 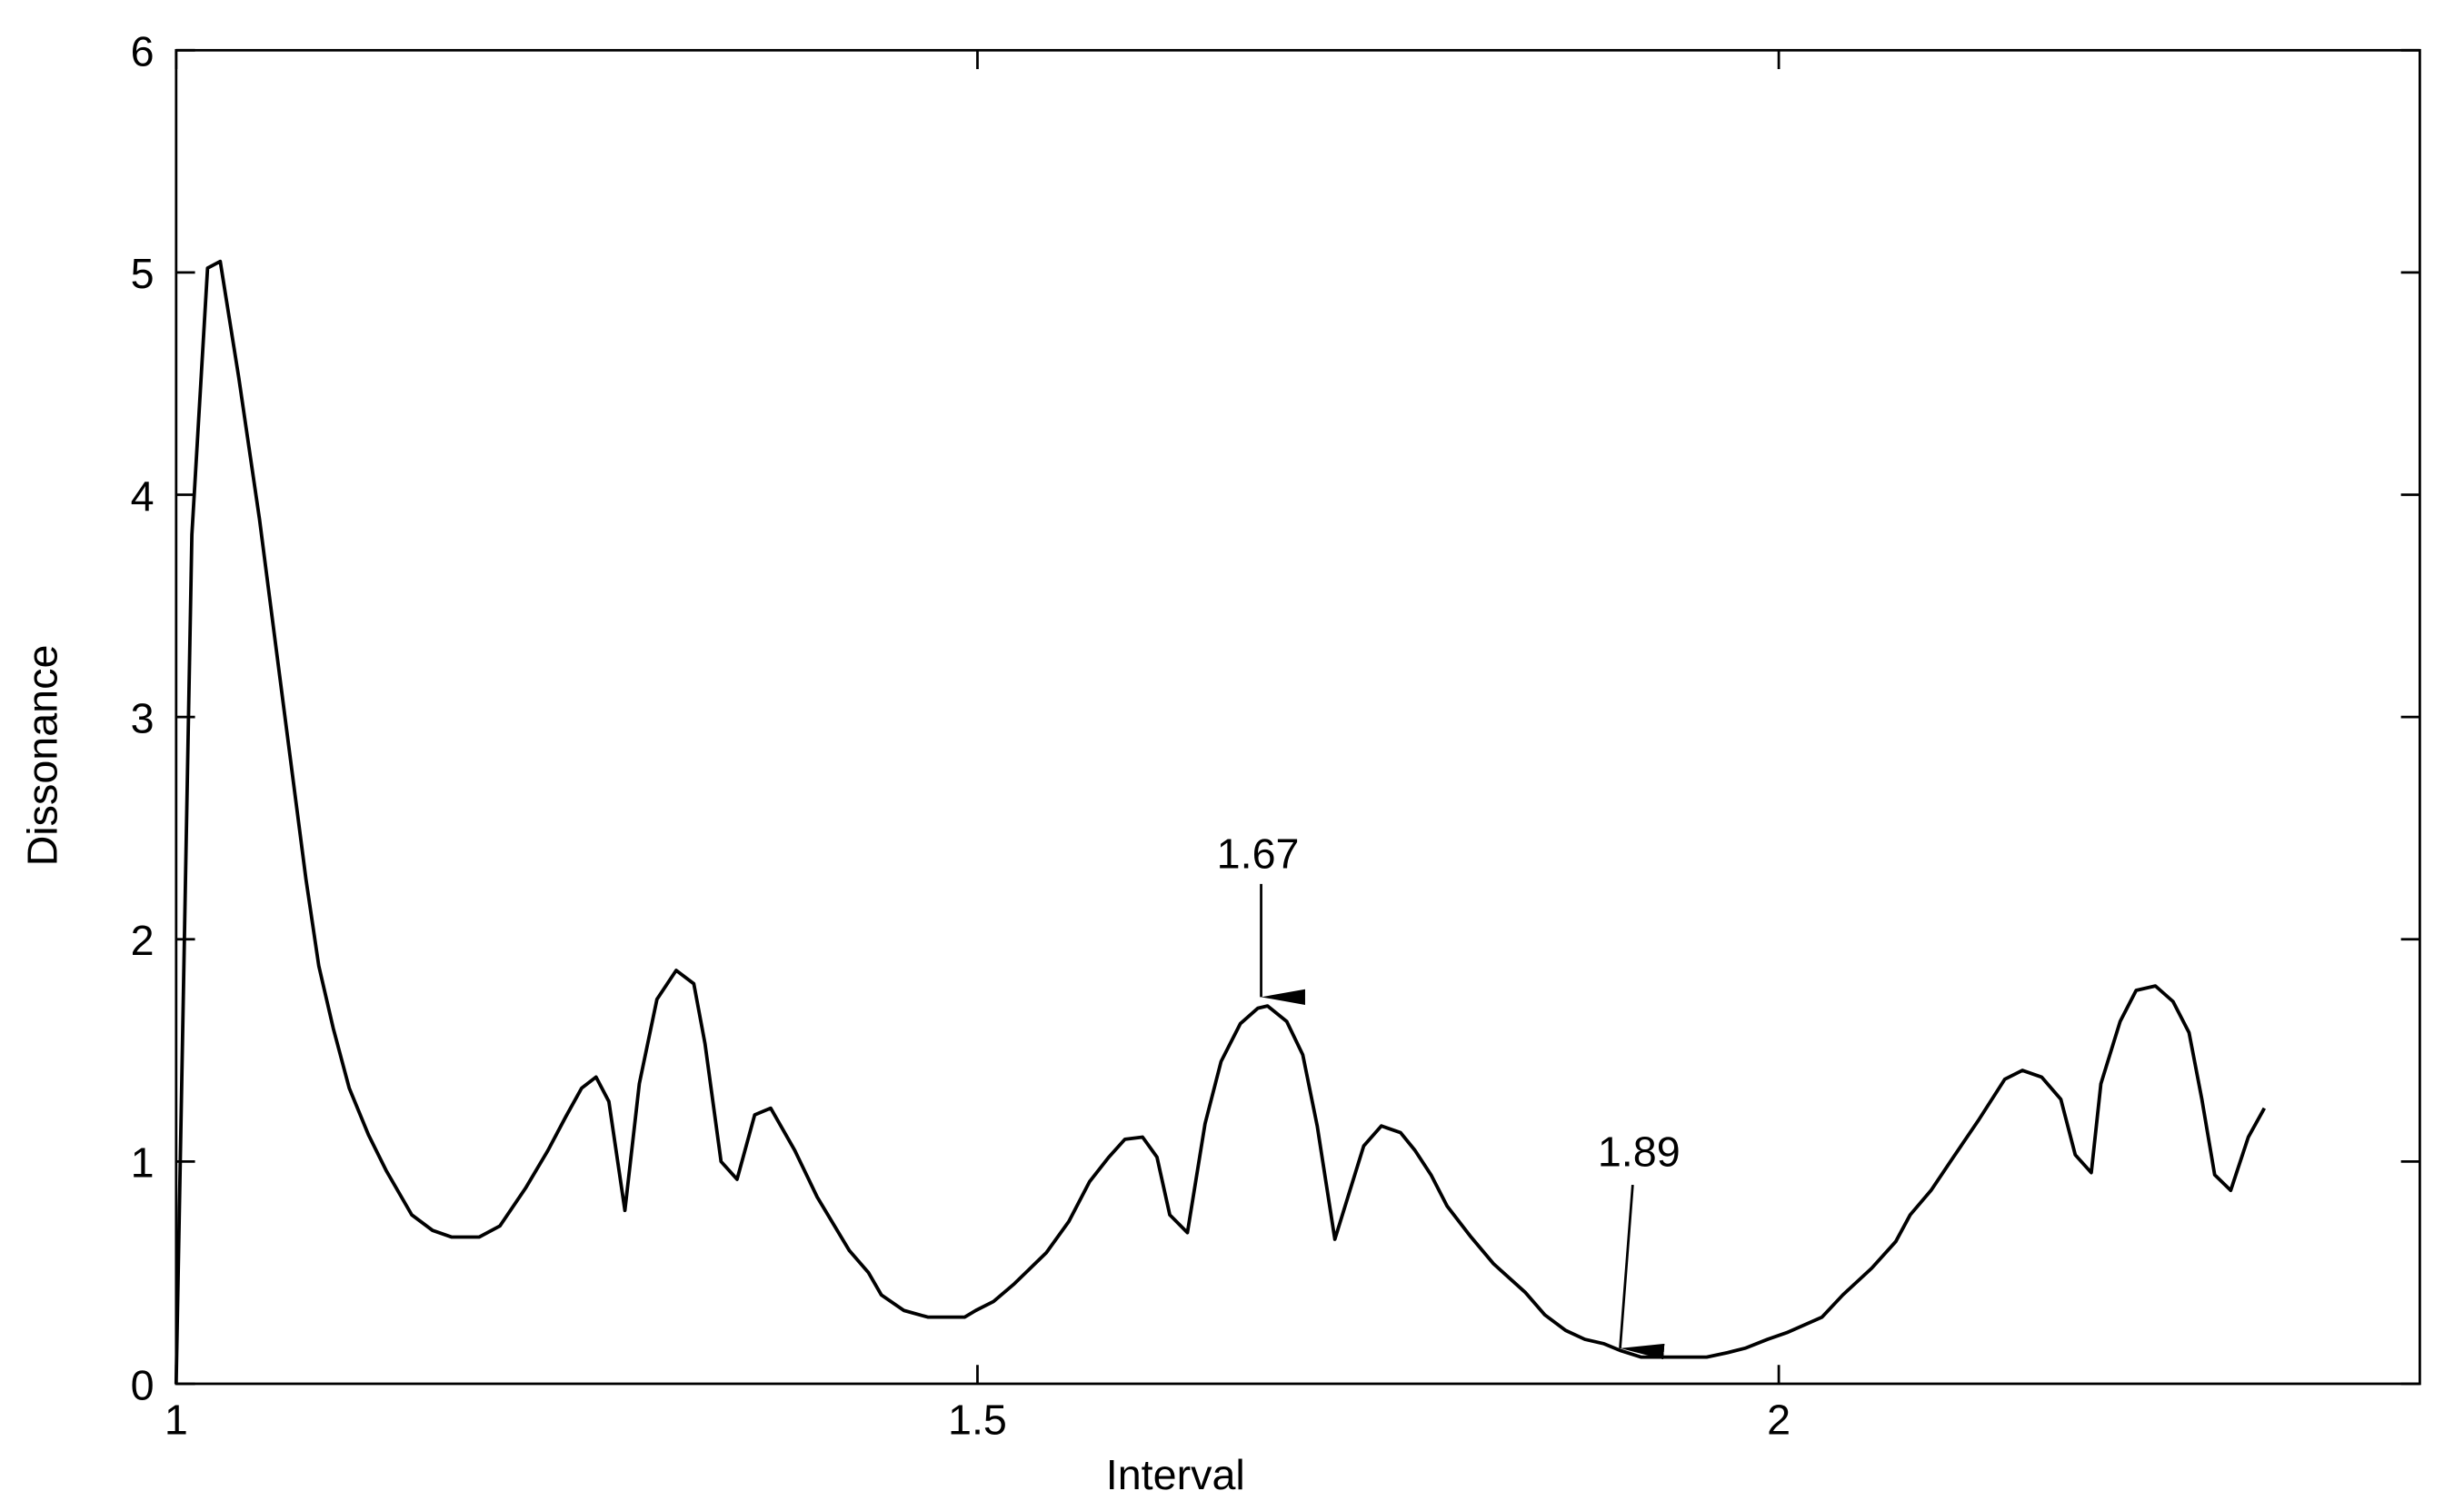 What do you see at coordinates (143, 1163) in the screenshot?
I see `y-tick-label: 1` at bounding box center [143, 1163].